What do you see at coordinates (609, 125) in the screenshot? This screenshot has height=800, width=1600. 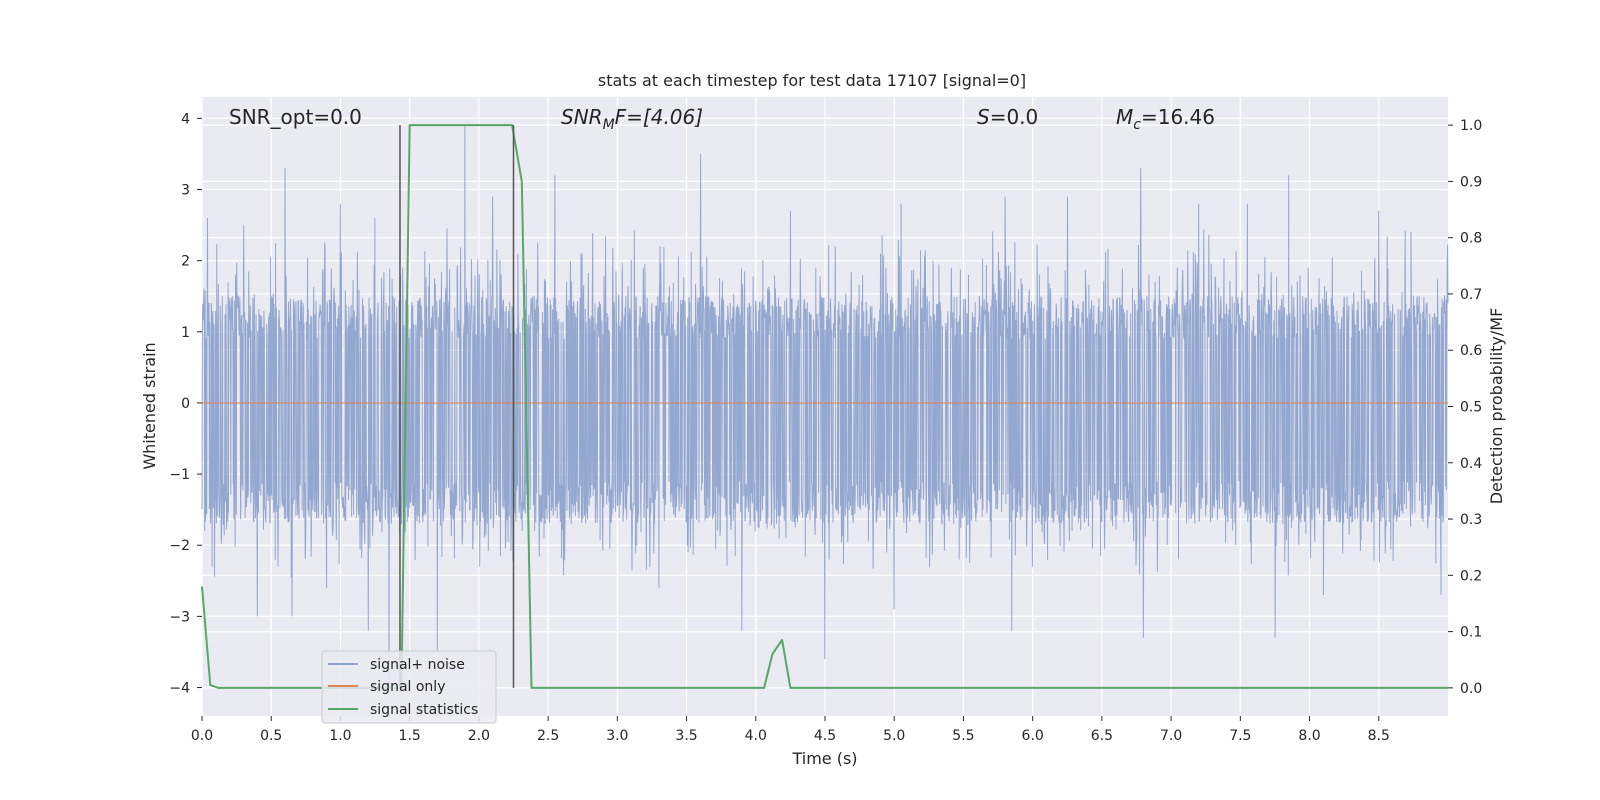 I see `annotation-snr-mf-sub: M` at bounding box center [609, 125].